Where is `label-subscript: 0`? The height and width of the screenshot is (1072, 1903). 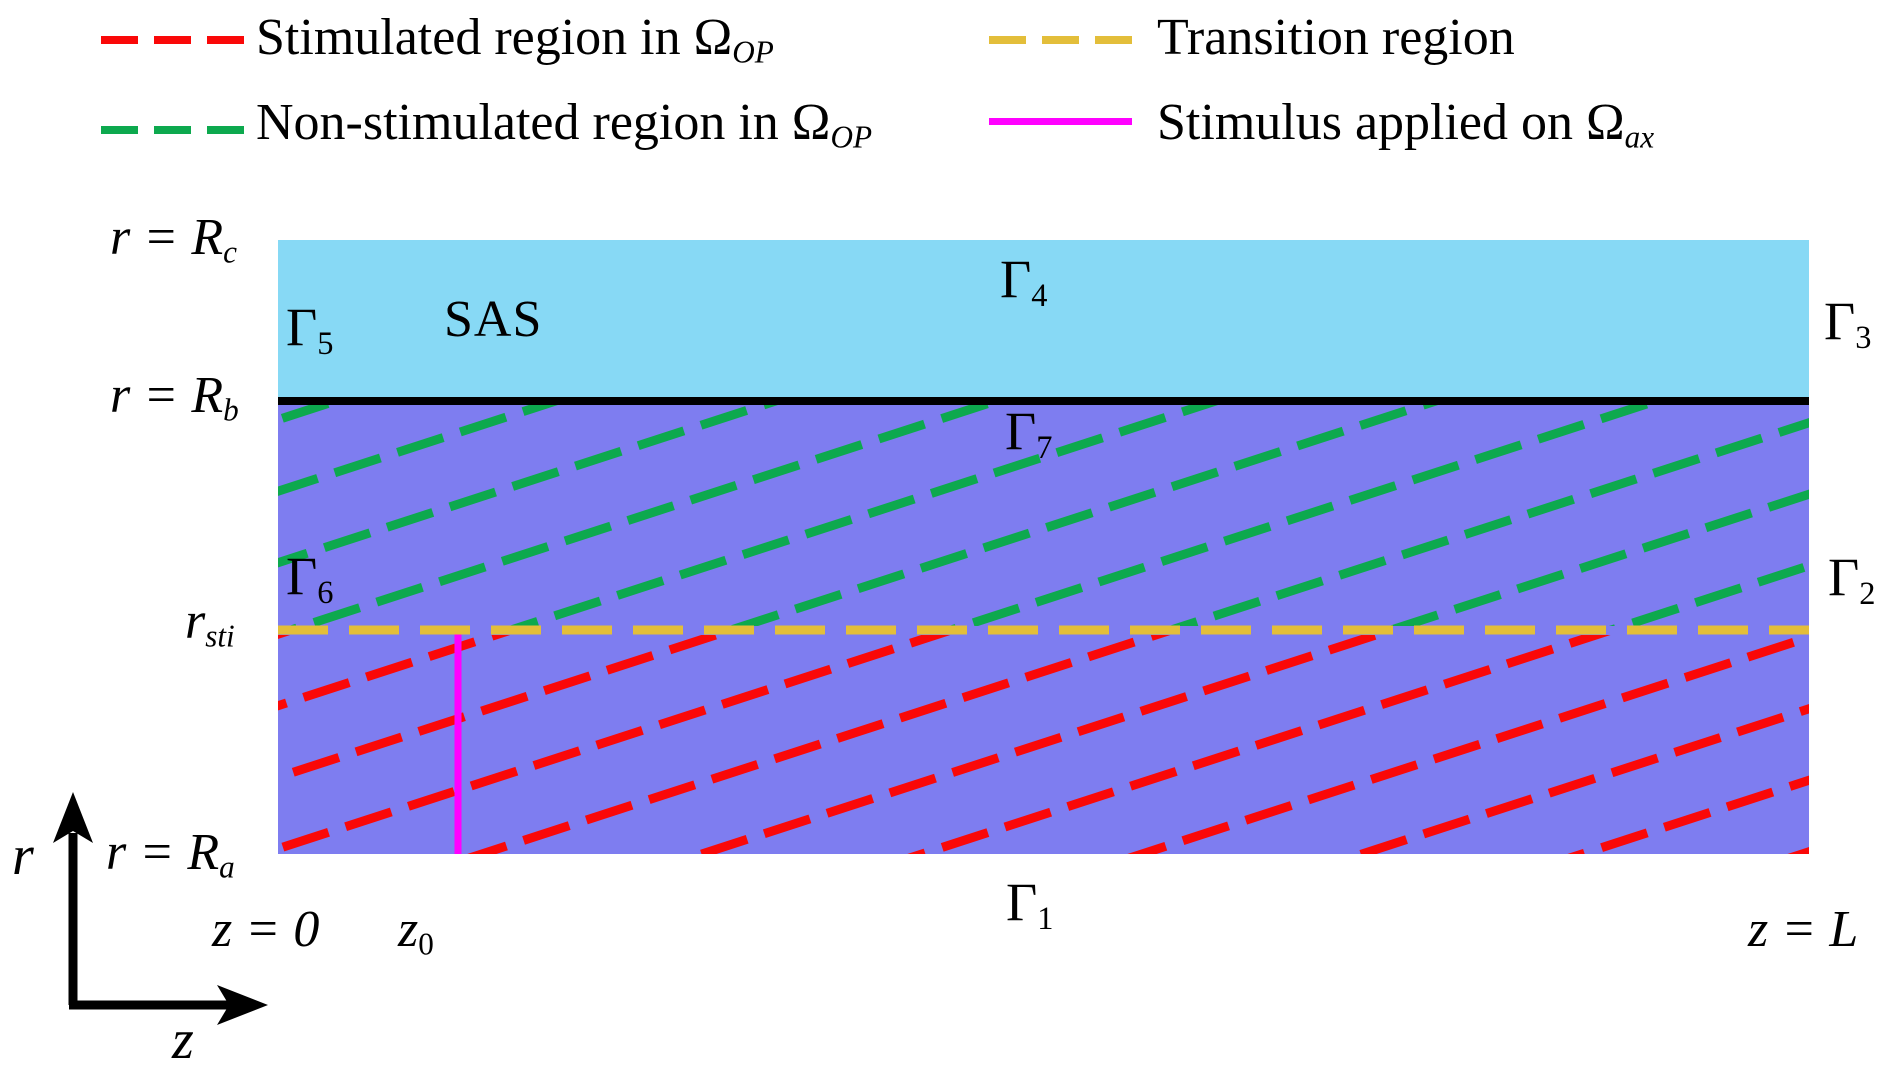 label-subscript: 0 is located at coordinates (426, 944).